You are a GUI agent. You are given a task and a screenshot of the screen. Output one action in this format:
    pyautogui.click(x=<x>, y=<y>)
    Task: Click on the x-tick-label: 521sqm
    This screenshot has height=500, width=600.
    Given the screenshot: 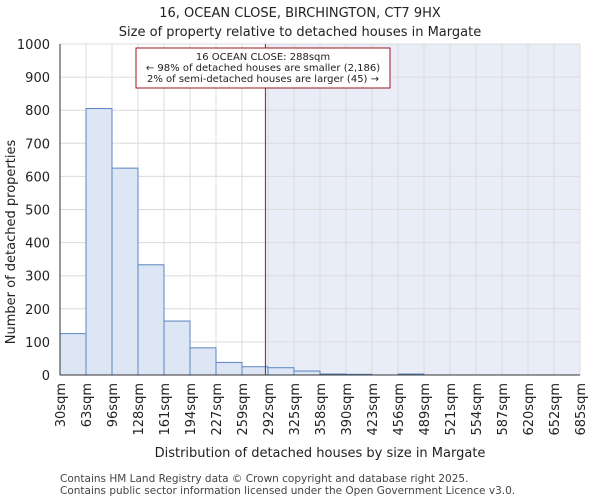 What is the action you would take?
    pyautogui.click(x=451, y=409)
    